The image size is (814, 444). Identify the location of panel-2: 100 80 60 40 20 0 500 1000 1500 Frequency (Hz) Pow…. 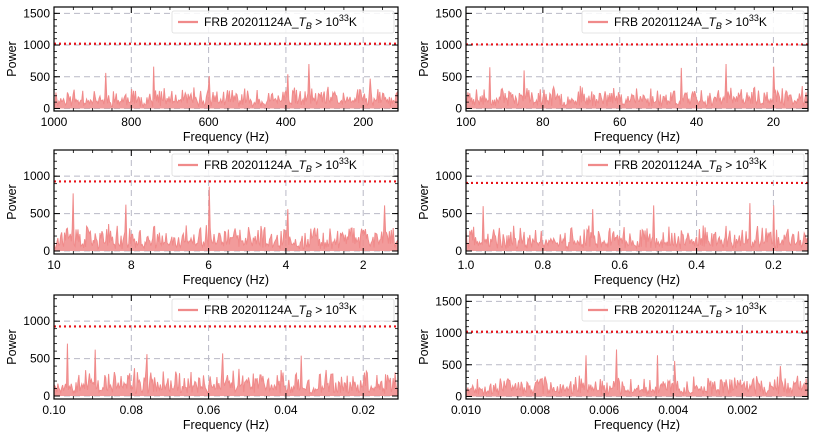
(613, 75).